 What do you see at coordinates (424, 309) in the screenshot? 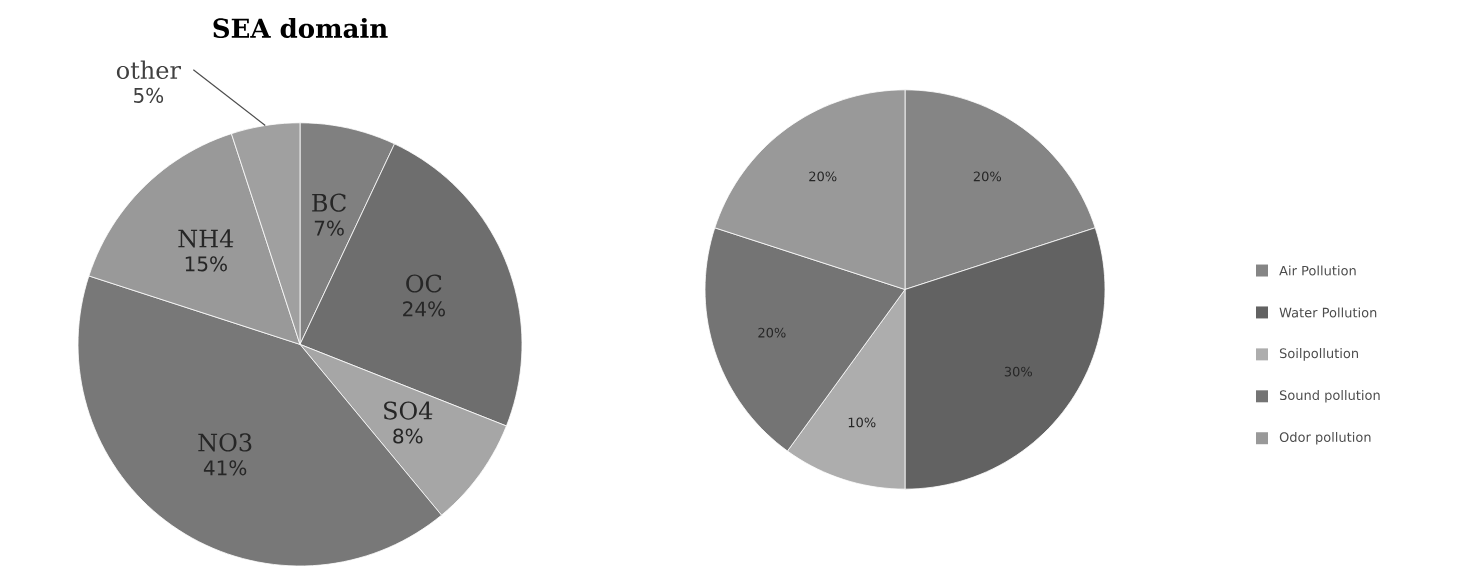
I see `data-label: 24%` at bounding box center [424, 309].